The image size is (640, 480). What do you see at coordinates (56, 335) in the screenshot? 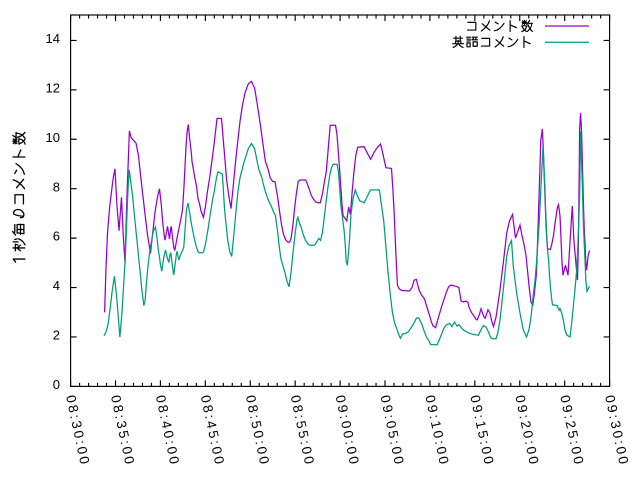
I see `svg-text: 2` at bounding box center [56, 335].